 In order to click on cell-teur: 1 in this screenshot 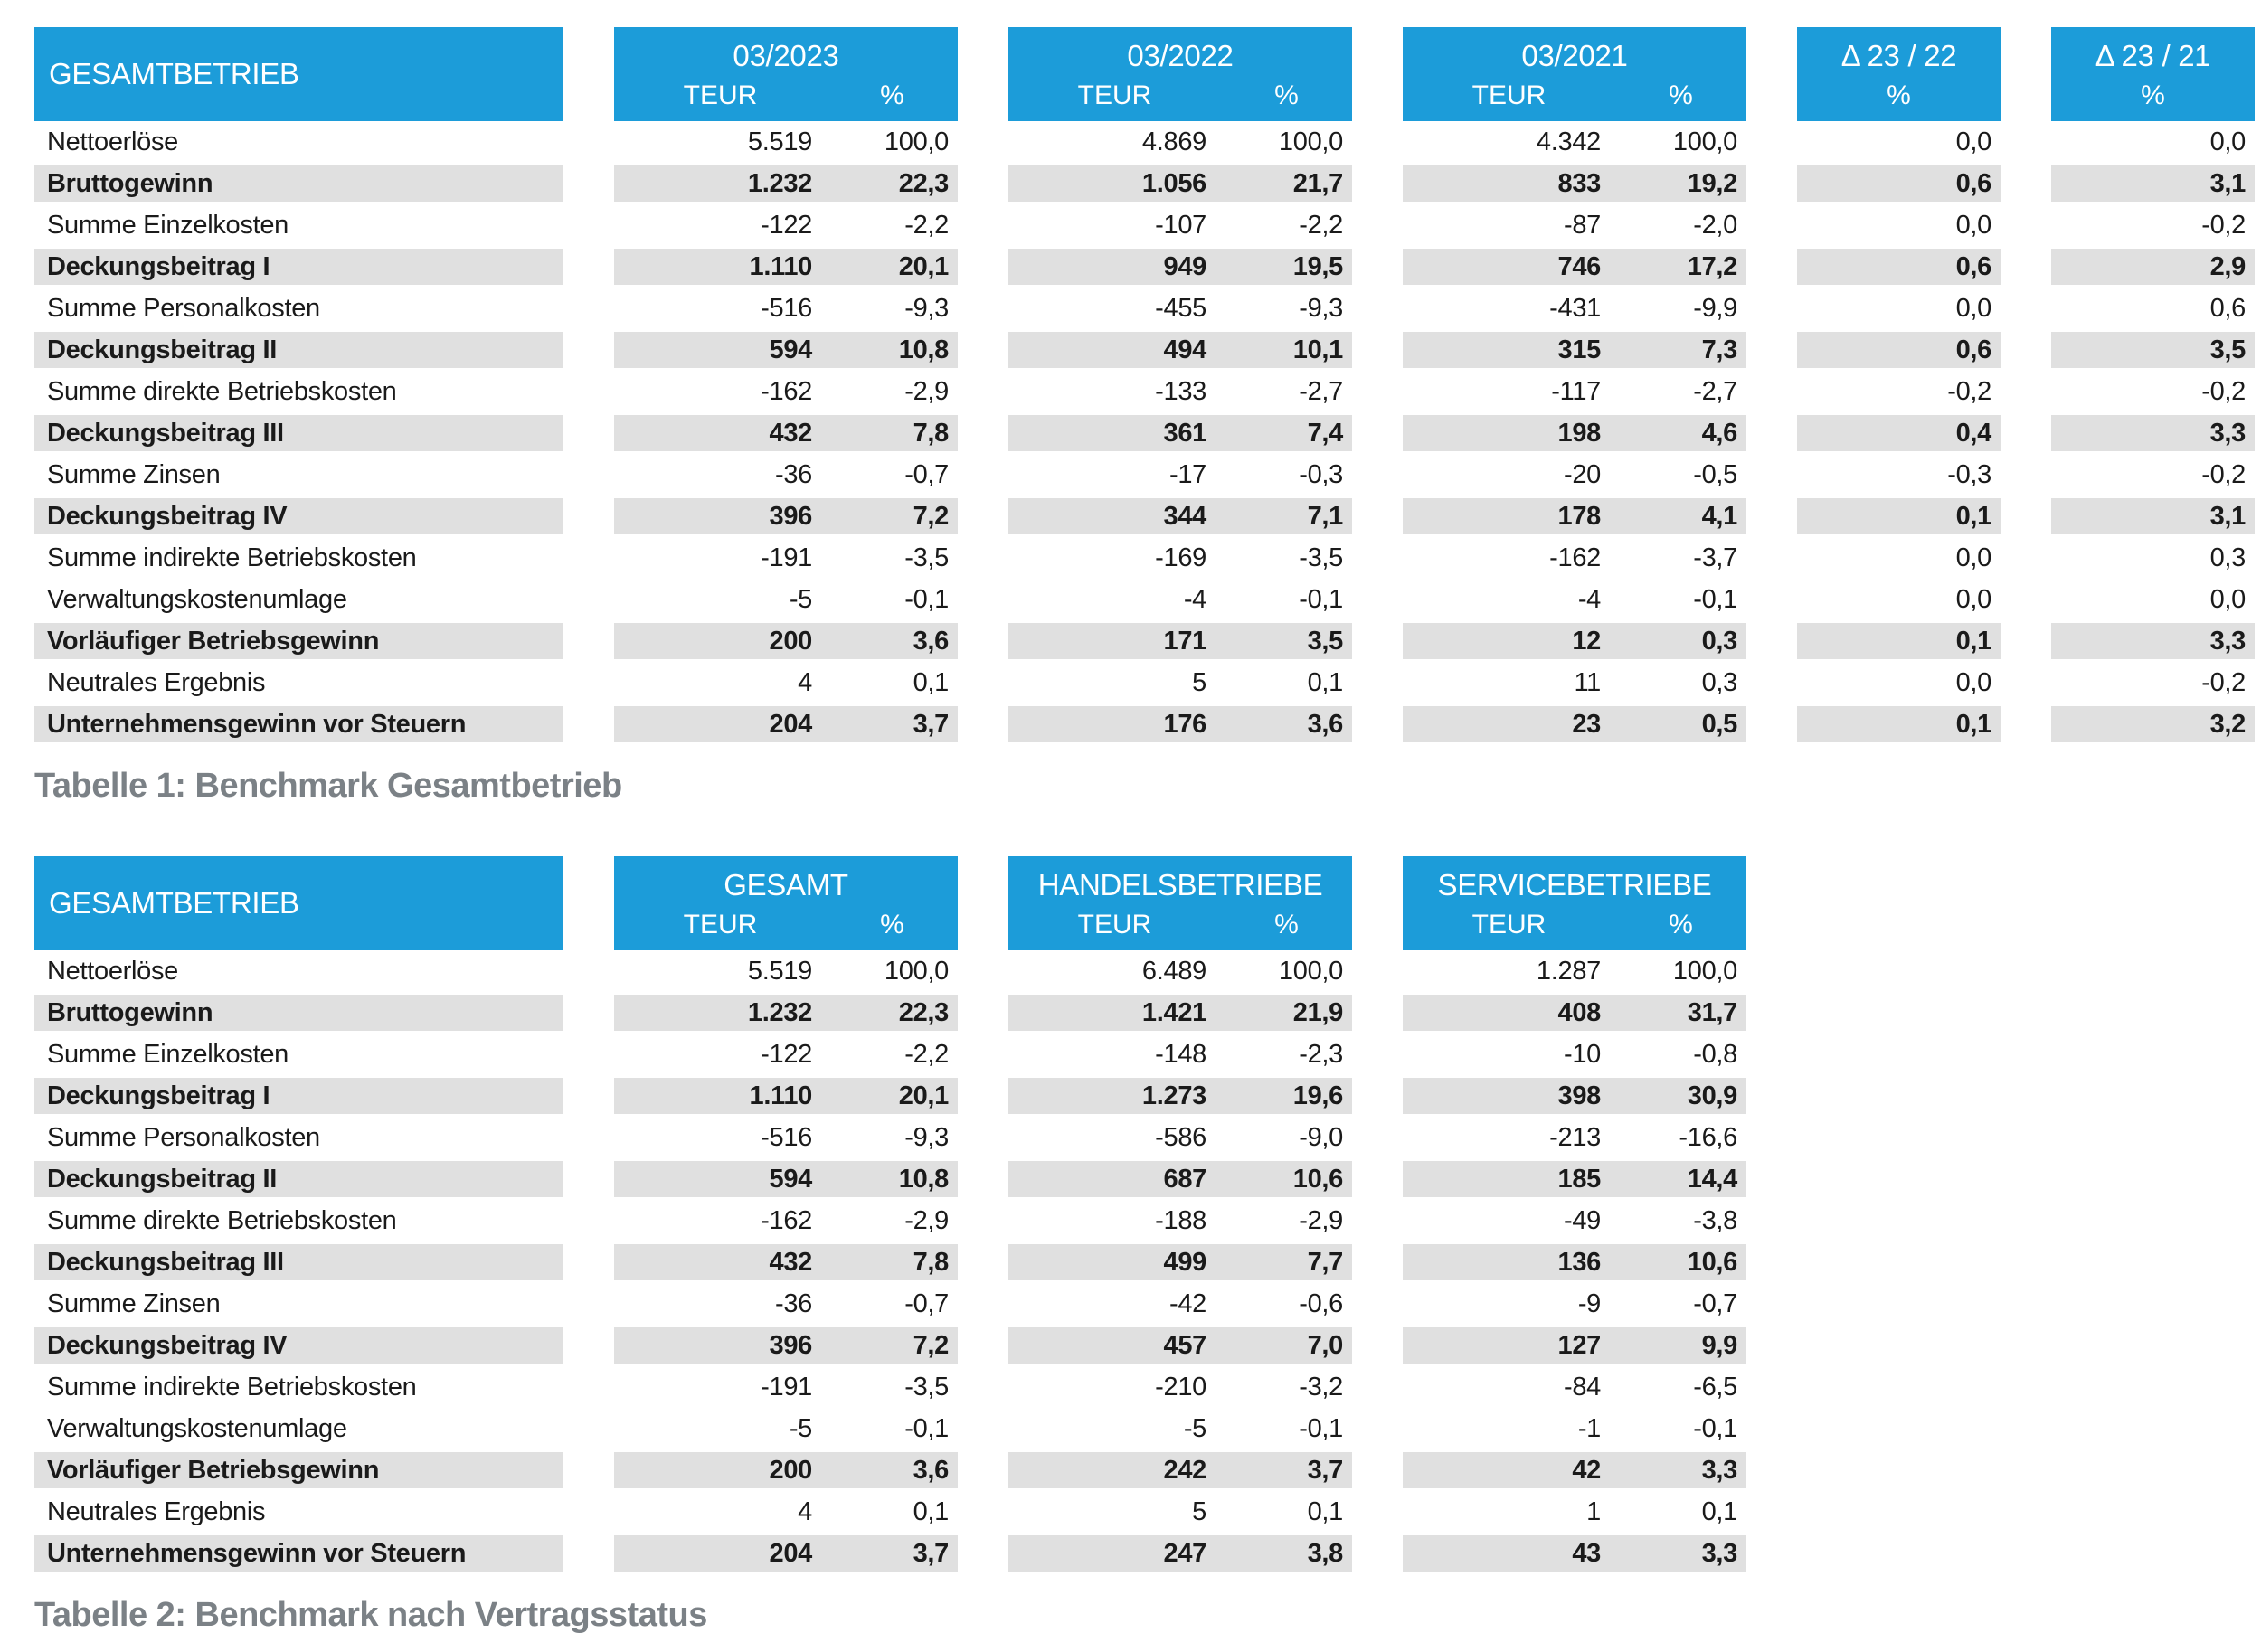, I will do `click(1593, 1511)`.